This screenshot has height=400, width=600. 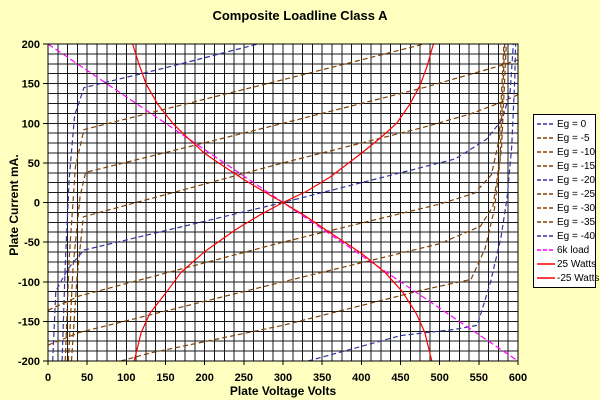 I want to click on y-tick-label: -200, so click(x=29, y=362).